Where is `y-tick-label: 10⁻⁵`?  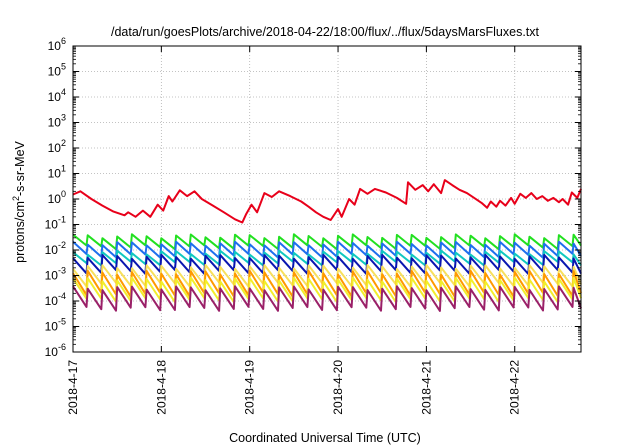
y-tick-label: 10⁻⁵ is located at coordinates (55, 325).